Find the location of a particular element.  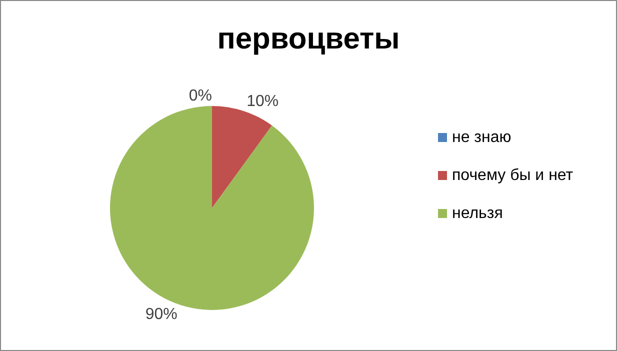

legend-label: почему бы и нет is located at coordinates (513, 175).